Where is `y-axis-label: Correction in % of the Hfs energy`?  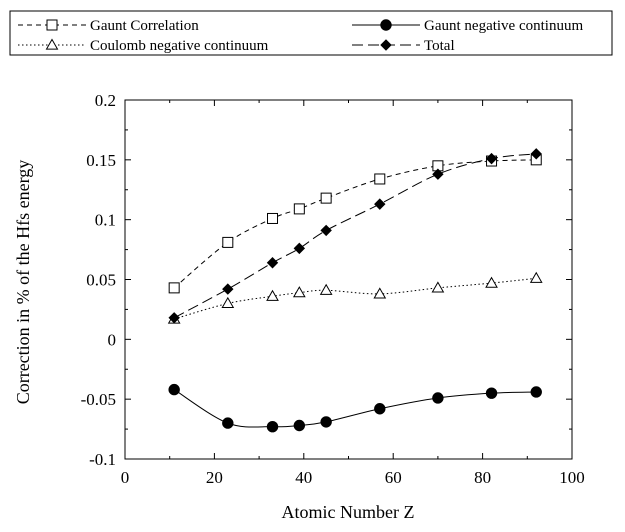 y-axis-label: Correction in % of the Hfs energy is located at coordinates (23, 282).